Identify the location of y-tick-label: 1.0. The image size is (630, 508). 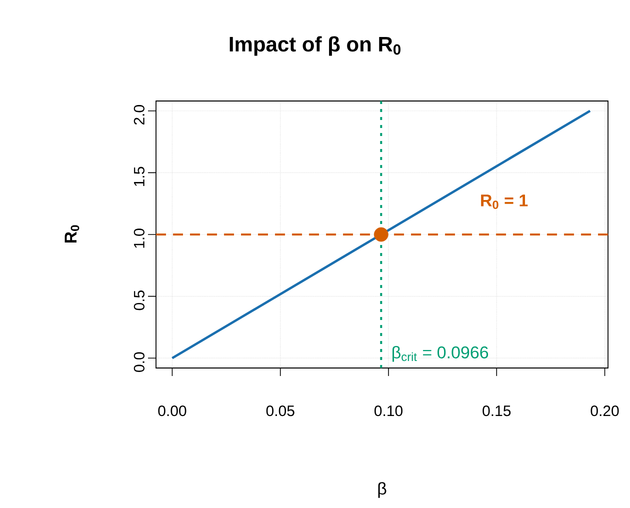
(139, 238).